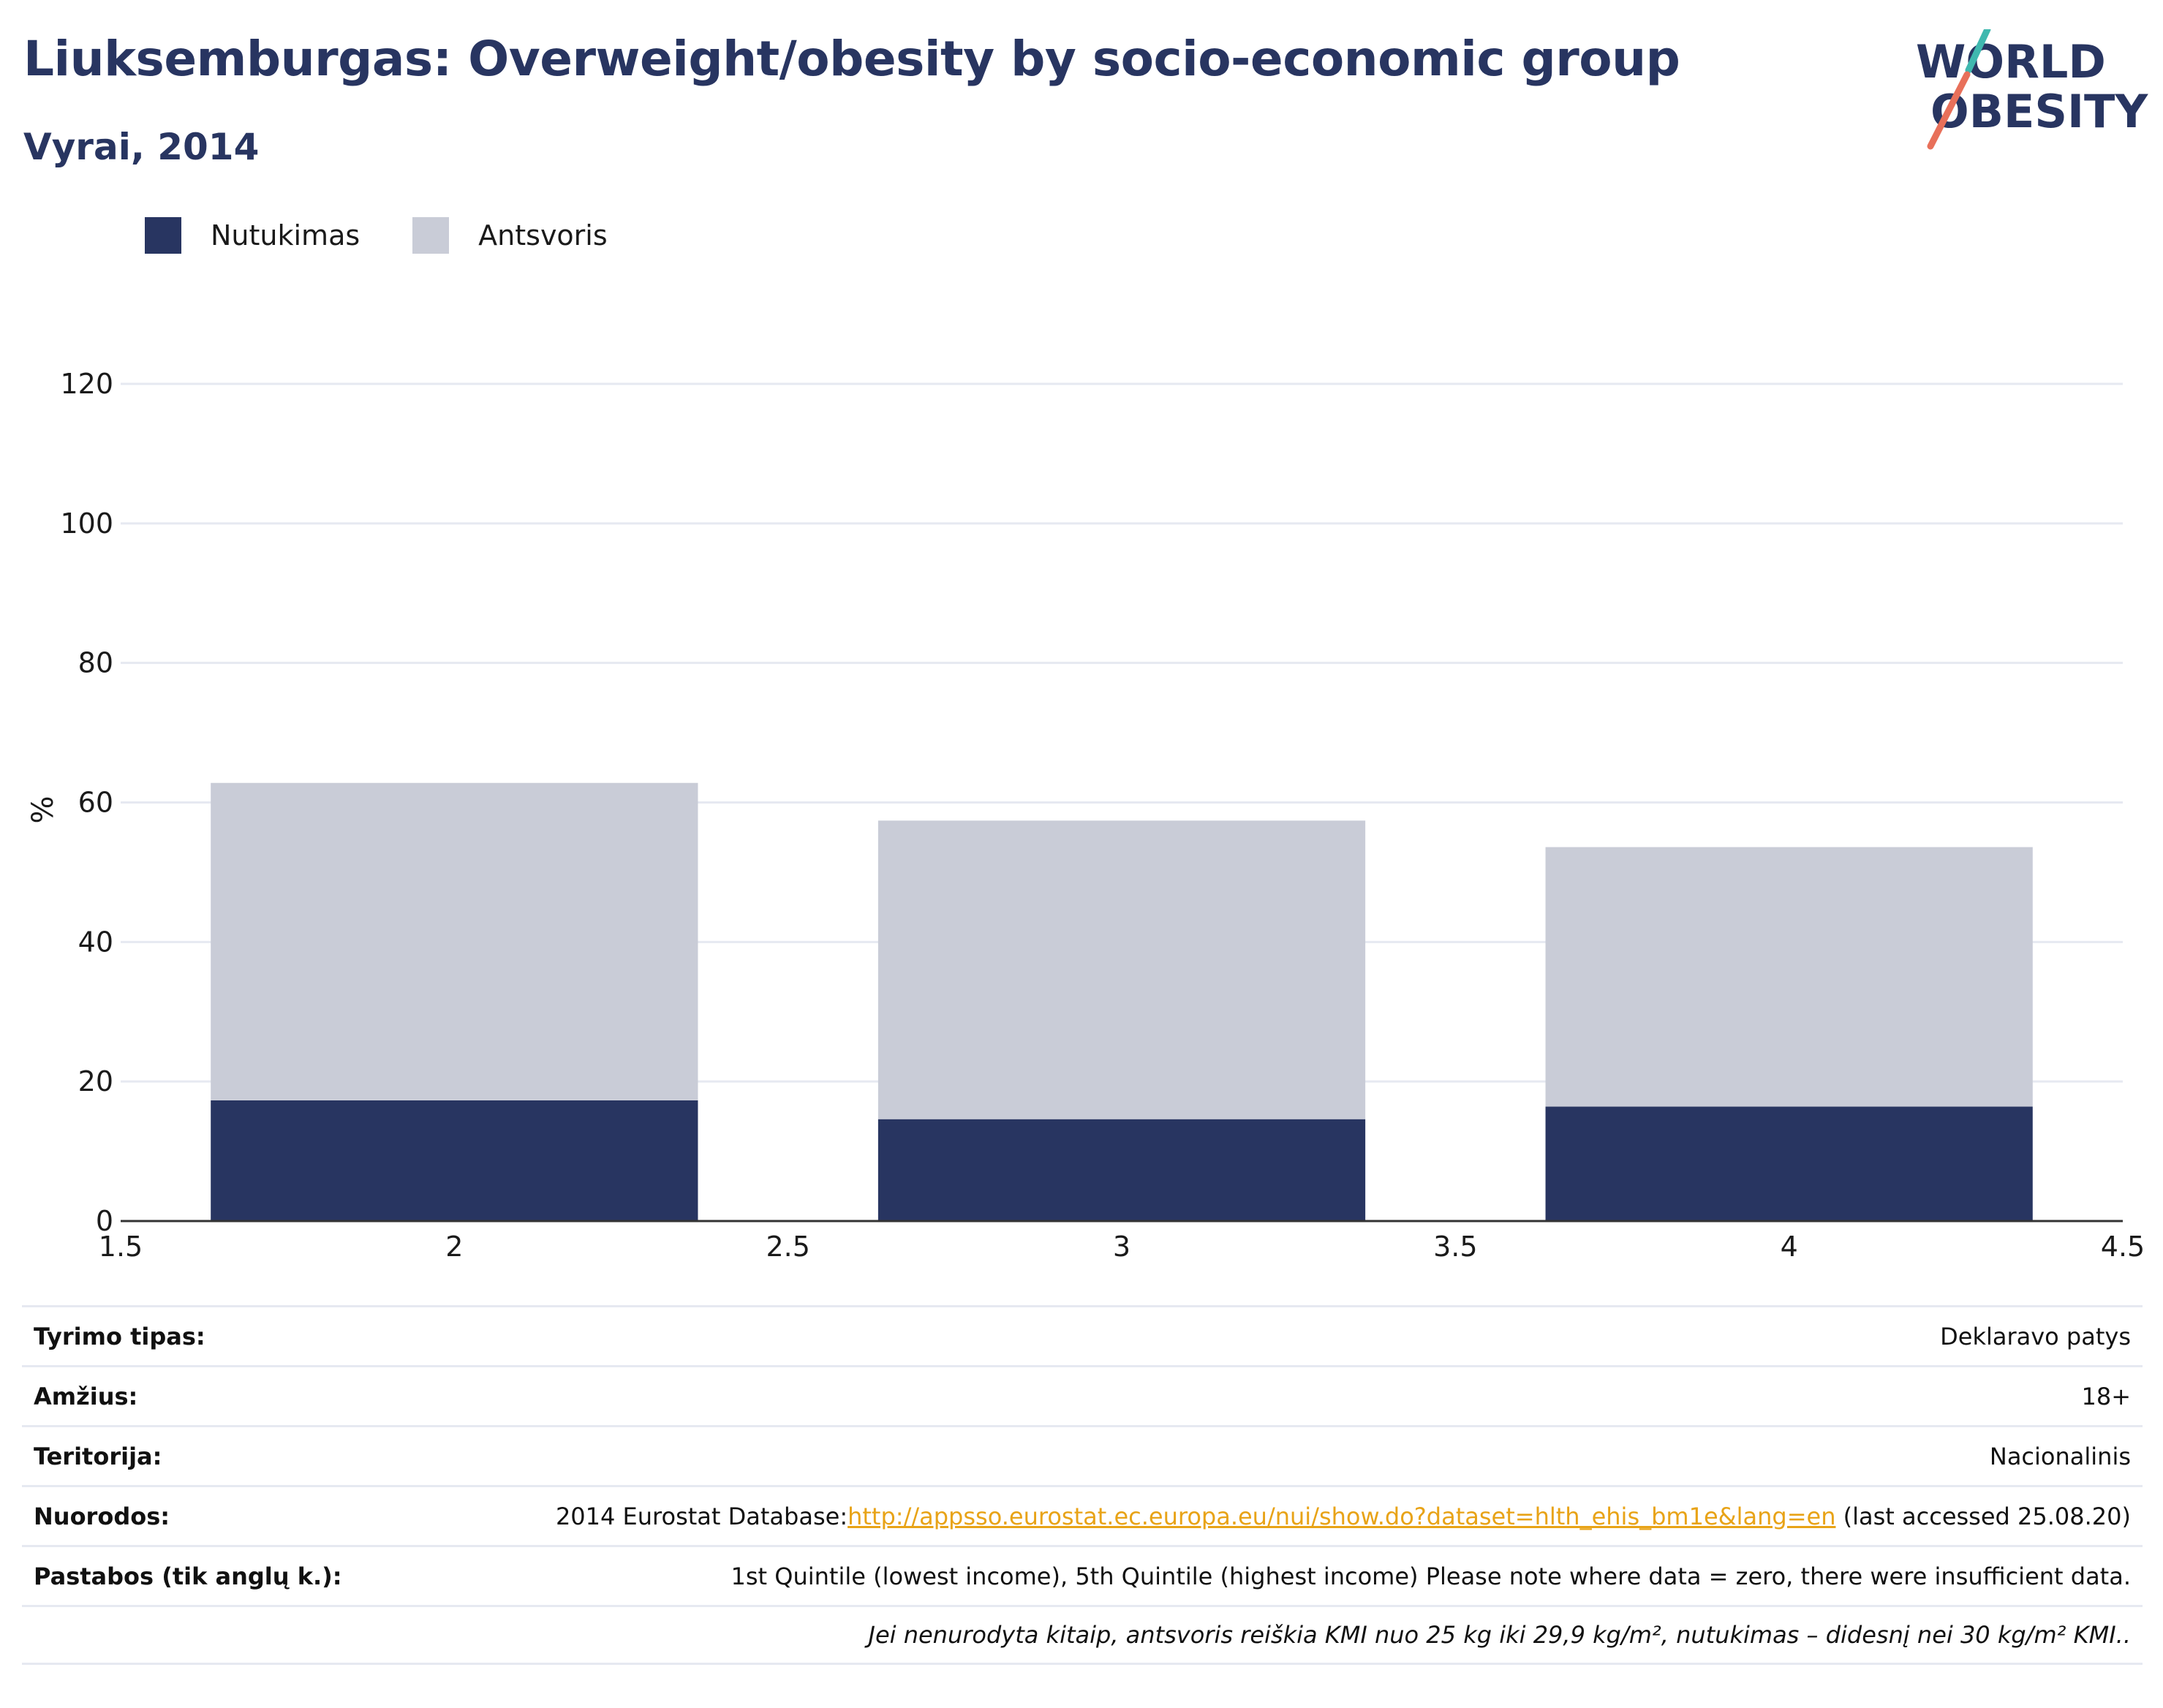 This screenshot has height=1708, width=2163. Describe the element at coordinates (121, 1247) in the screenshot. I see `x-tick-label: 1.5` at that location.